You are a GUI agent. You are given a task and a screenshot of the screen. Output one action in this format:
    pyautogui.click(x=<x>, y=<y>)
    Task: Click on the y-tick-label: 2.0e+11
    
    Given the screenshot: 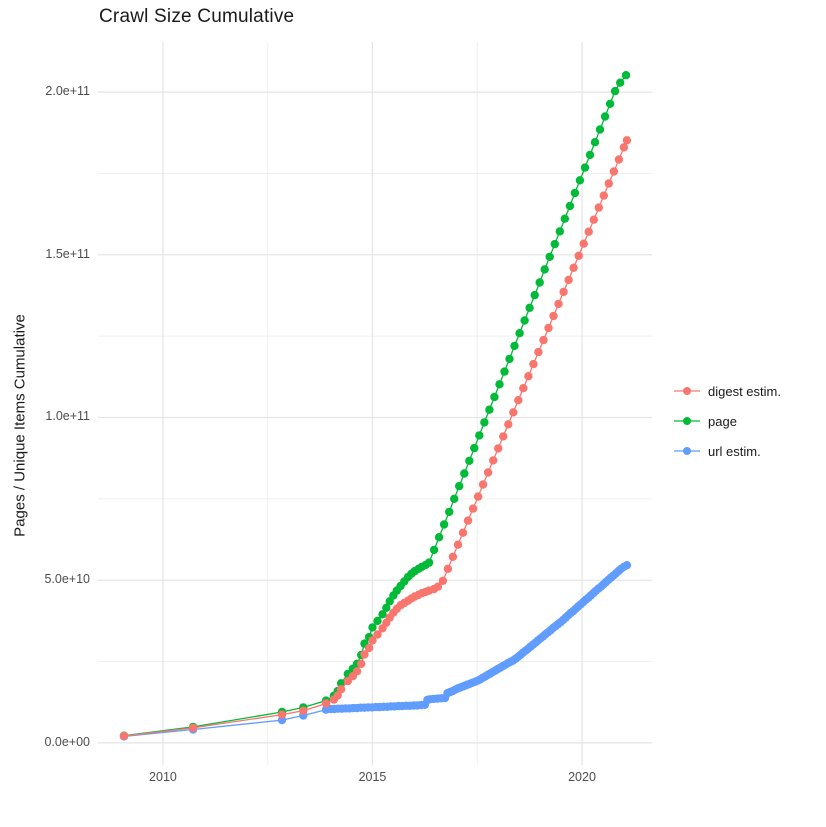 What is the action you would take?
    pyautogui.click(x=67, y=91)
    